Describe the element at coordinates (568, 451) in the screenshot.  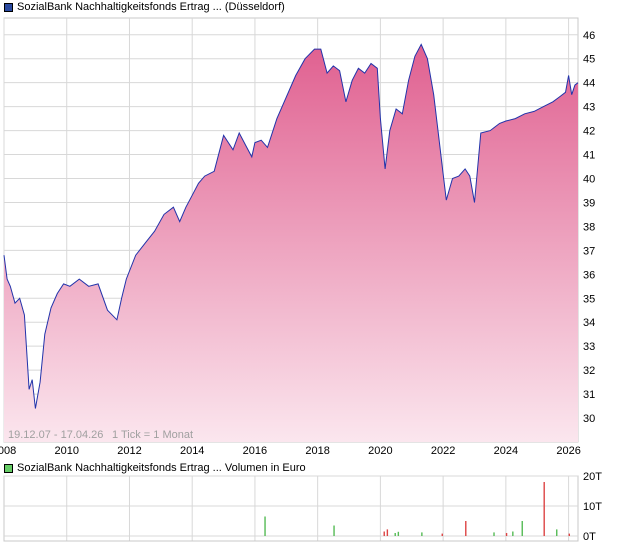
I see `x-tick-label: 2026` at that location.